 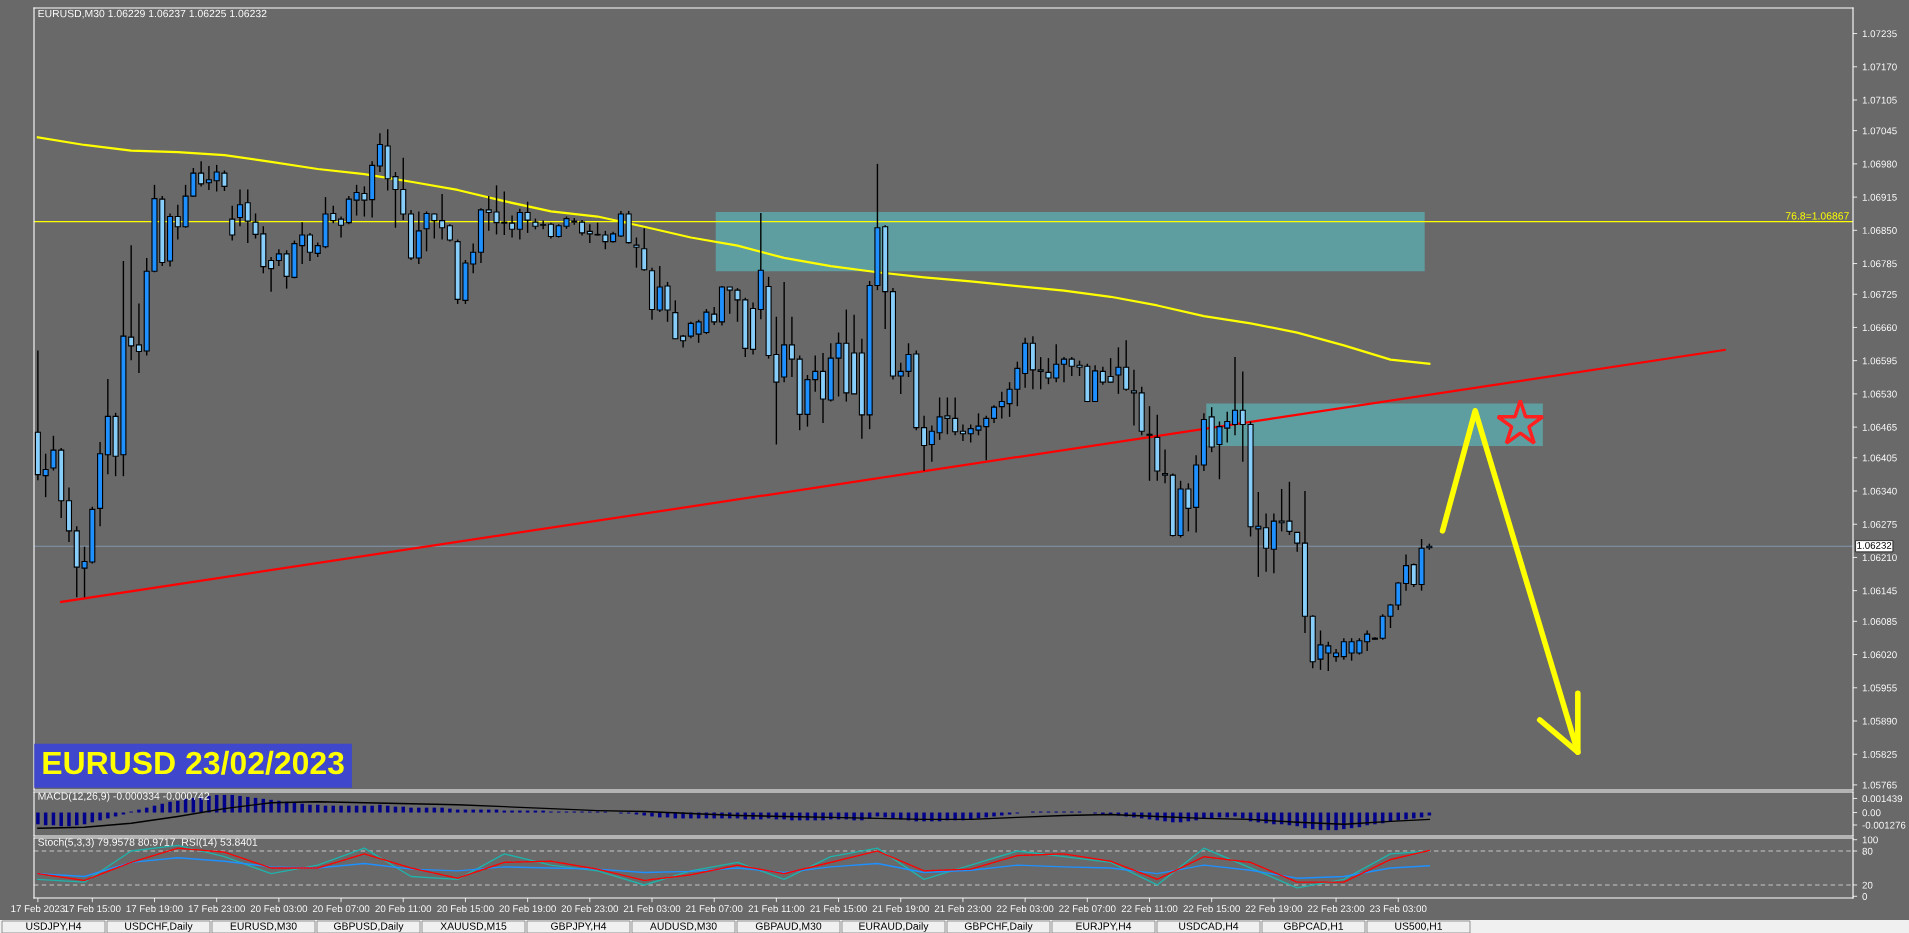 I want to click on chart-title: MACD(12,26,9) -0.000334 -0.000742, so click(x=124, y=797).